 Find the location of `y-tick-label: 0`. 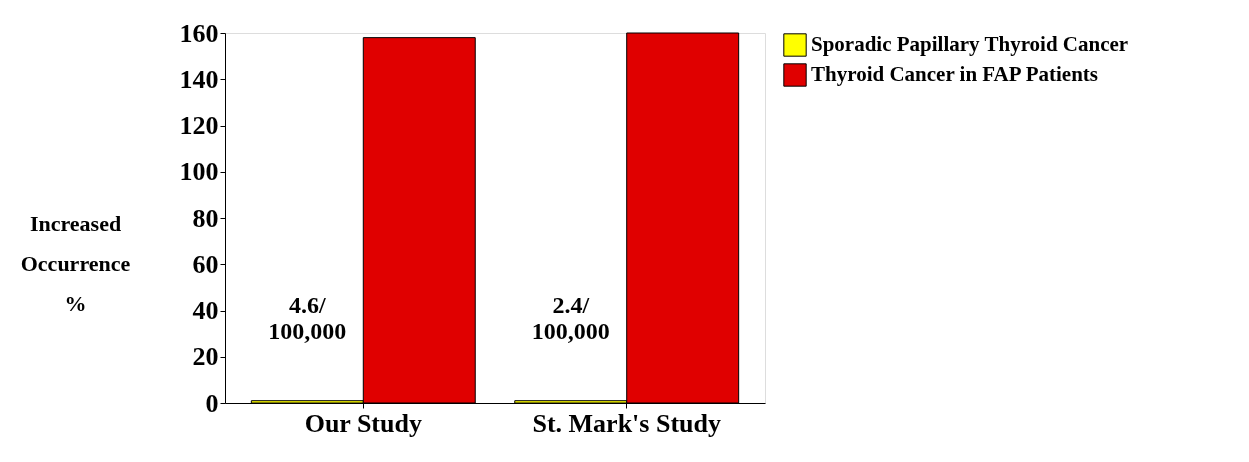

y-tick-label: 0 is located at coordinates (212, 403).